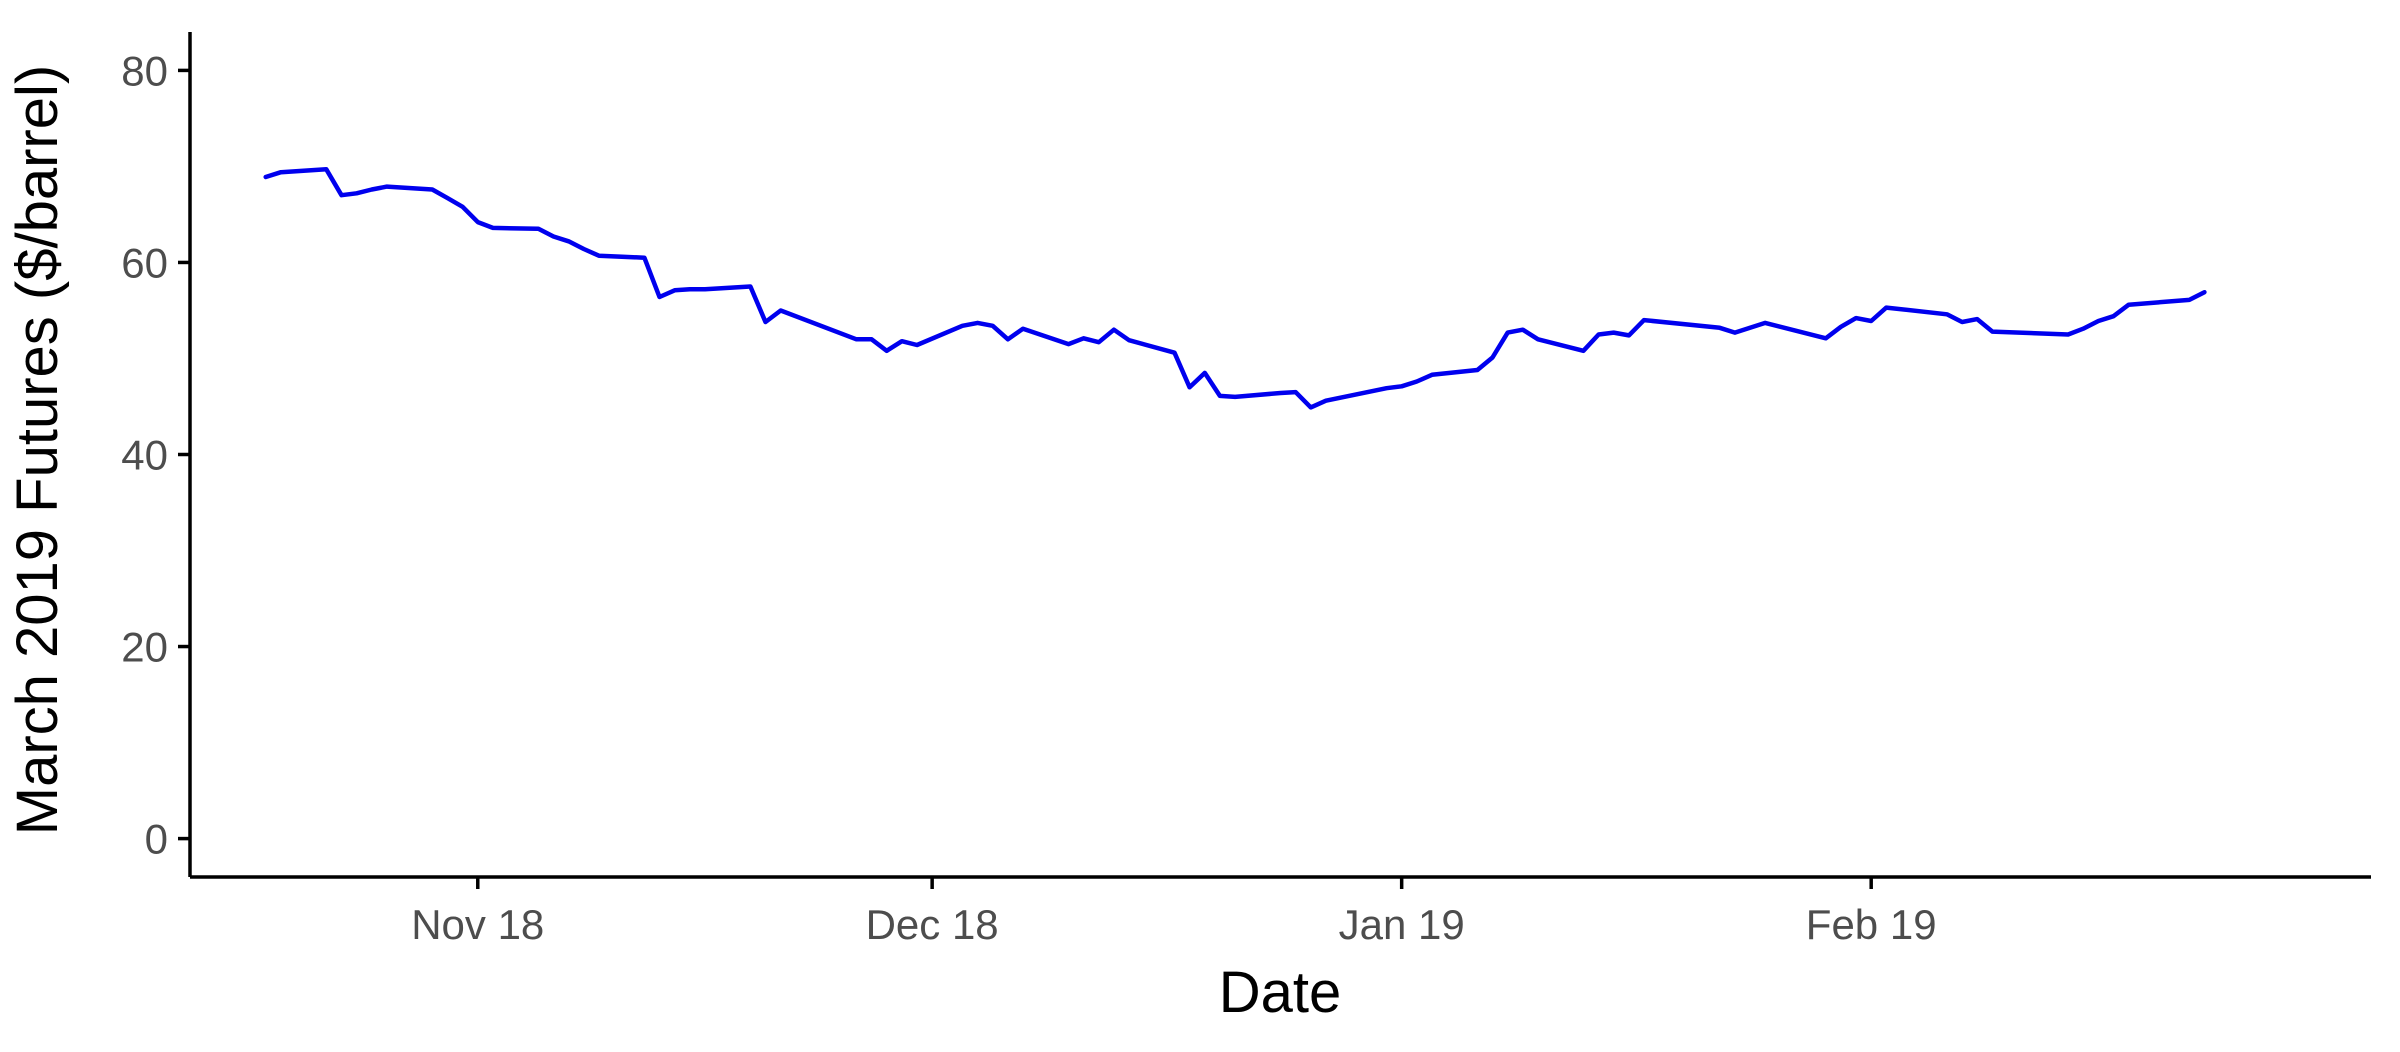 This screenshot has width=2400, height=1052. What do you see at coordinates (156, 839) in the screenshot?
I see `y-tick-label: 0` at bounding box center [156, 839].